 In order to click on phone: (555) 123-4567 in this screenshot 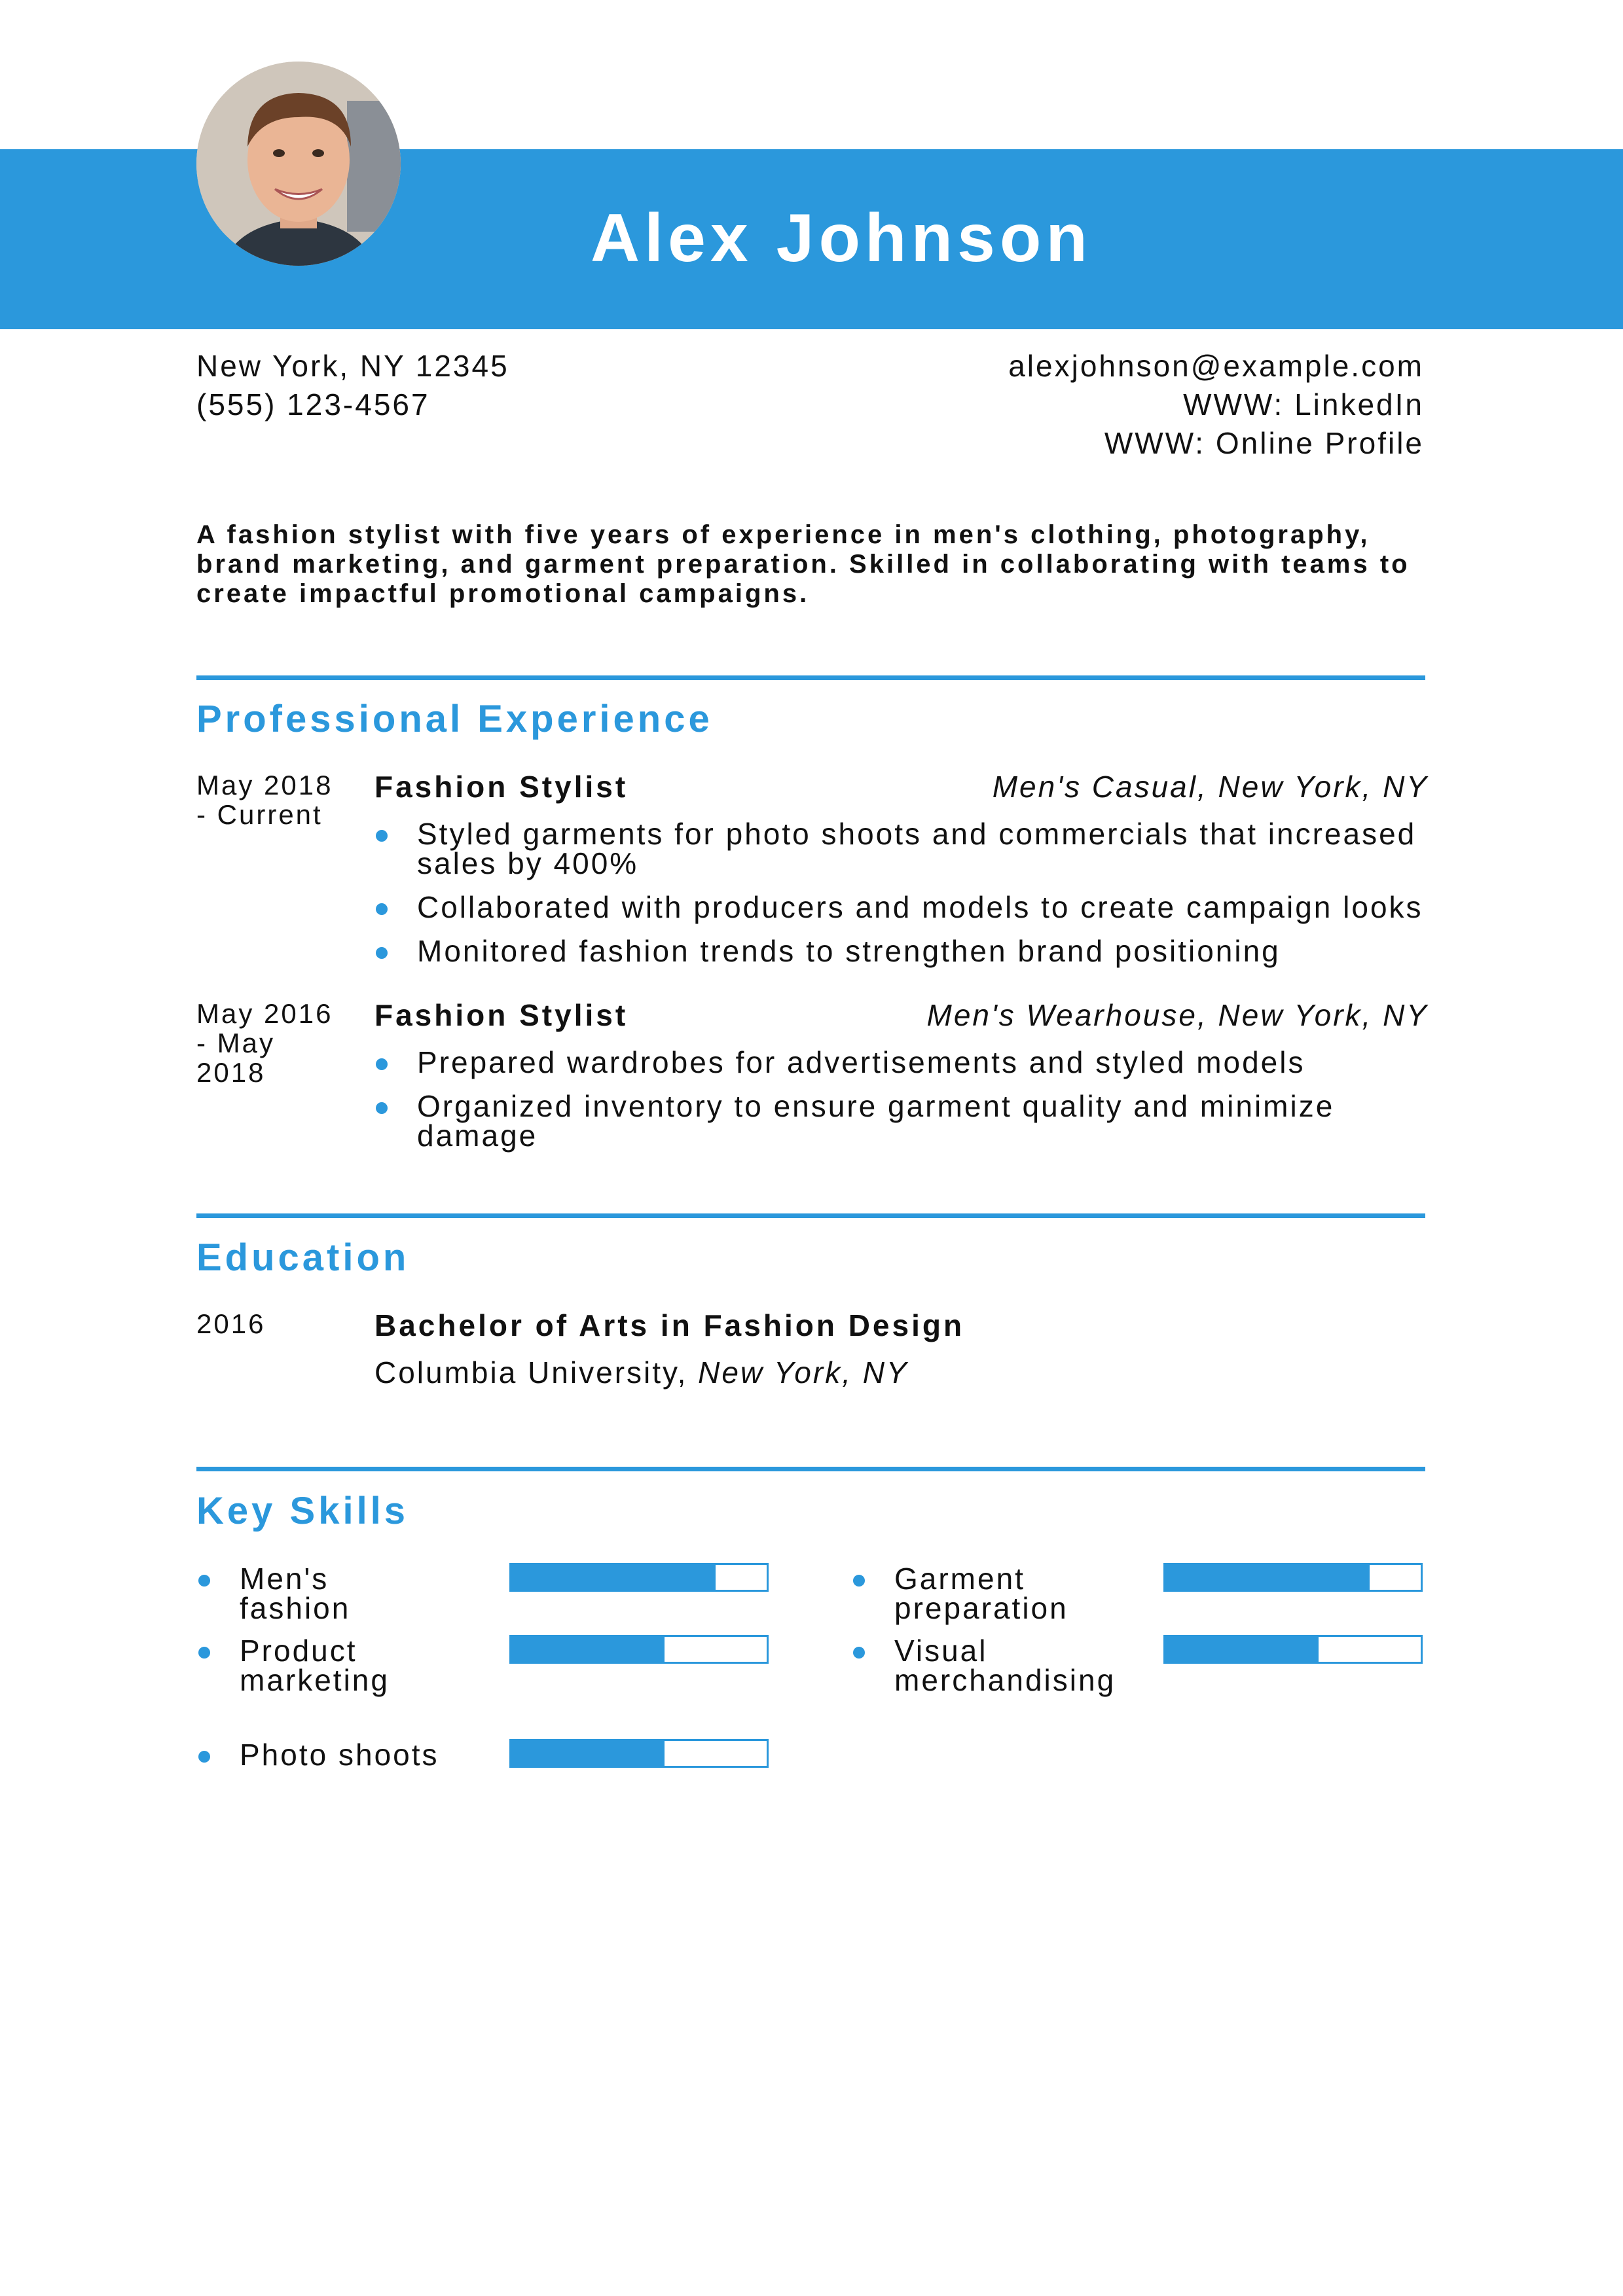, I will do `click(313, 404)`.